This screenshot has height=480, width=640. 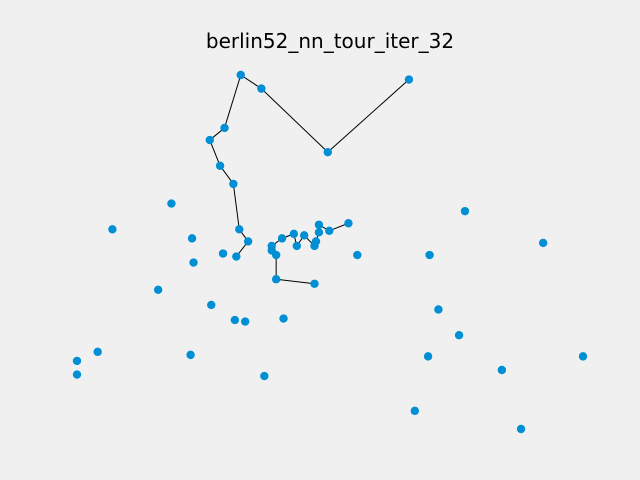 I want to click on chart-title: berlin52_nn_tour_iter_32, so click(x=330, y=41).